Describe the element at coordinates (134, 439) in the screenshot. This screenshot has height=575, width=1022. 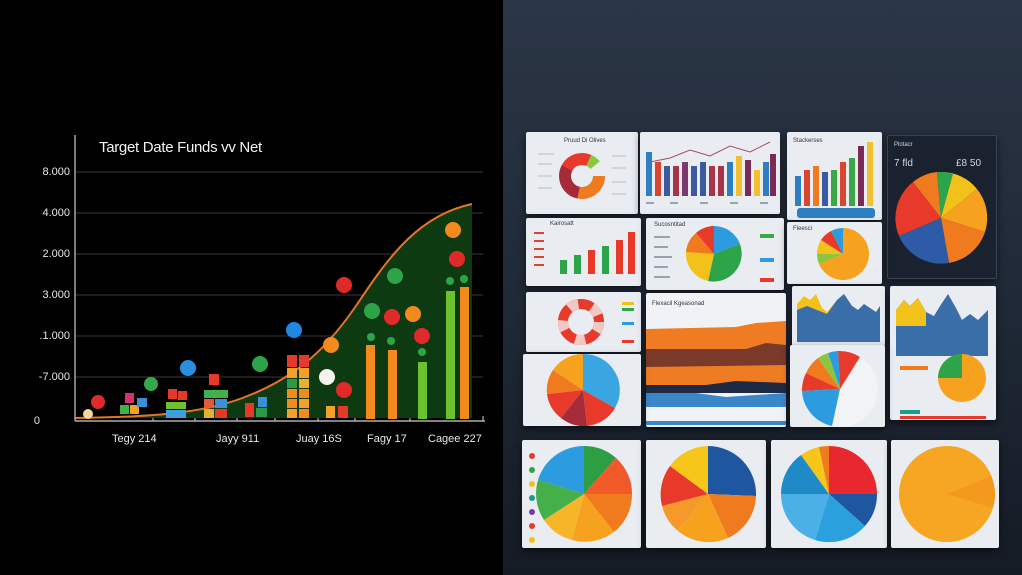
I see `x-tick: Tegy 214` at that location.